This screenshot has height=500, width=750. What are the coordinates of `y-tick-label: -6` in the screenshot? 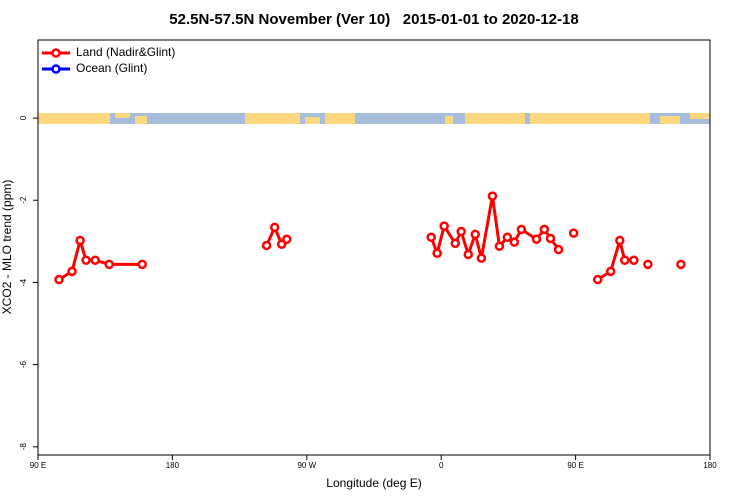 It's located at (23, 365).